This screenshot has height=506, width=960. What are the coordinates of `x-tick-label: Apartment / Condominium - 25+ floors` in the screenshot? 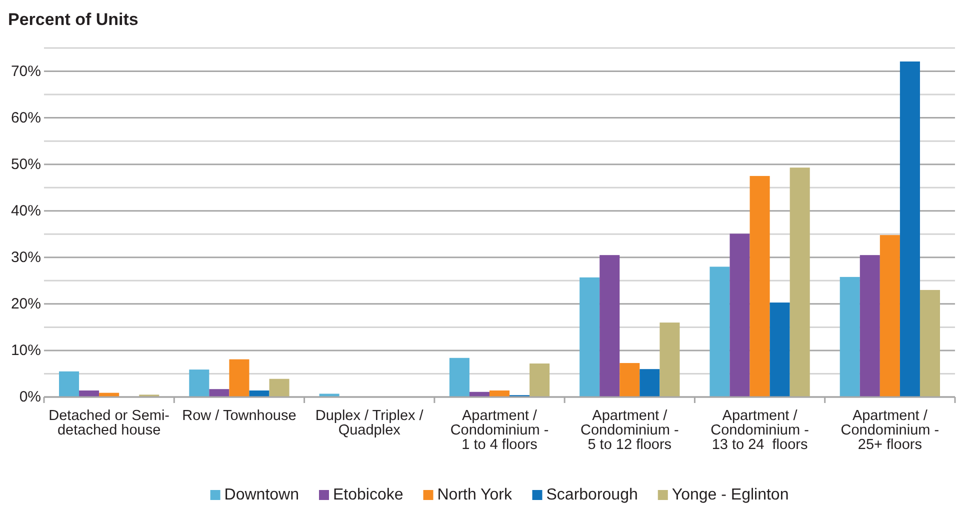 It's located at (890, 430).